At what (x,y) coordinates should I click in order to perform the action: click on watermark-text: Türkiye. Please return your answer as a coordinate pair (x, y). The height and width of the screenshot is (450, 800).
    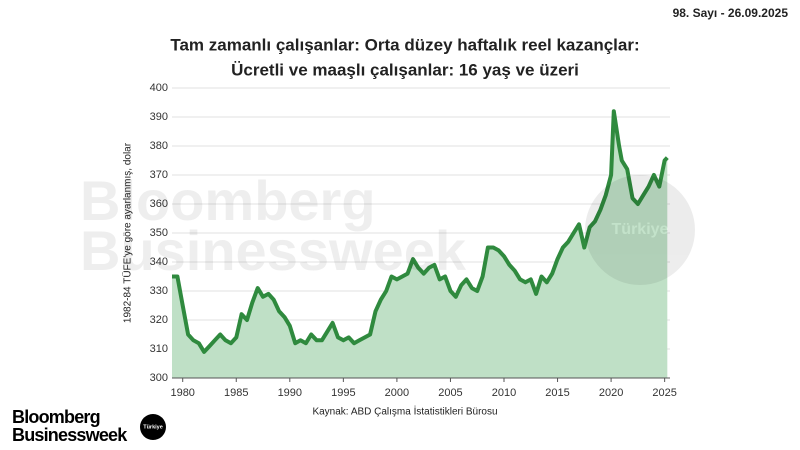
    Looking at the image, I should click on (640, 229).